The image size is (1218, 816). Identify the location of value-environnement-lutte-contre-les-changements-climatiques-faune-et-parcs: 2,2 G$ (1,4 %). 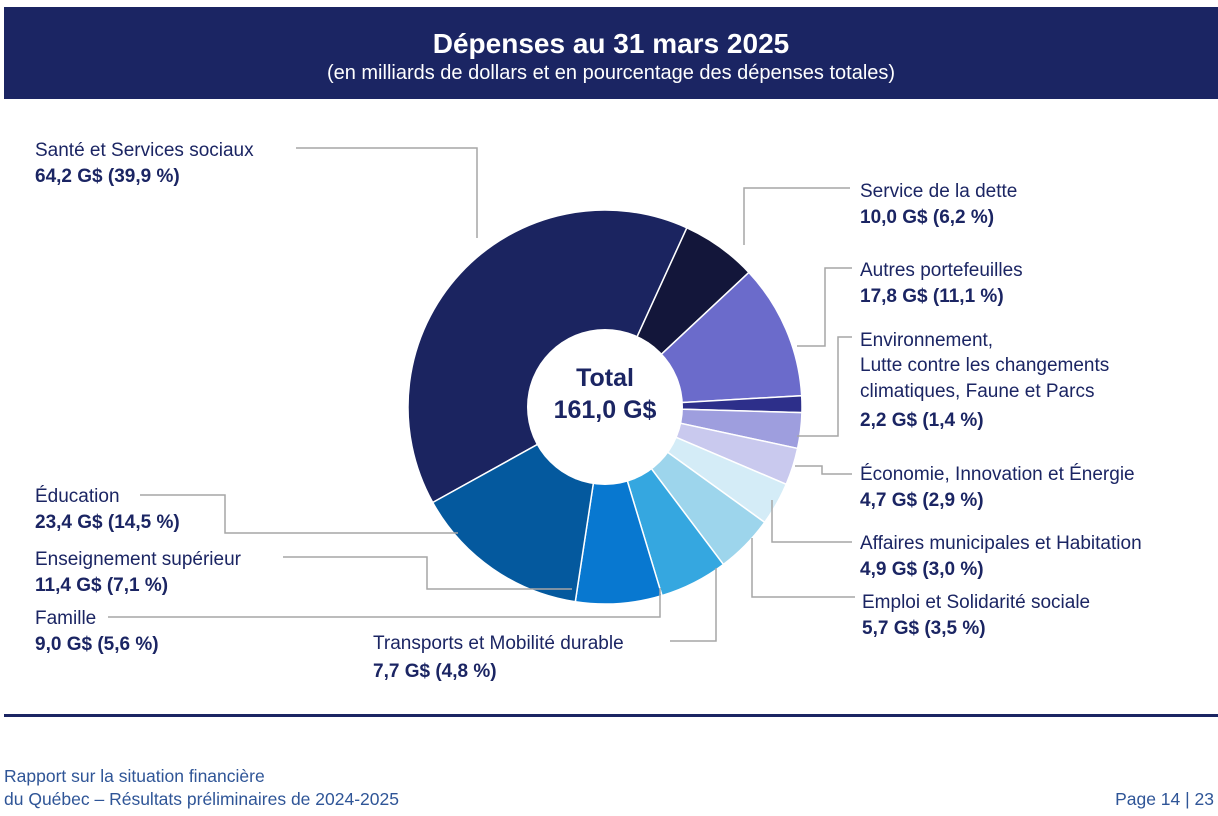
(922, 420).